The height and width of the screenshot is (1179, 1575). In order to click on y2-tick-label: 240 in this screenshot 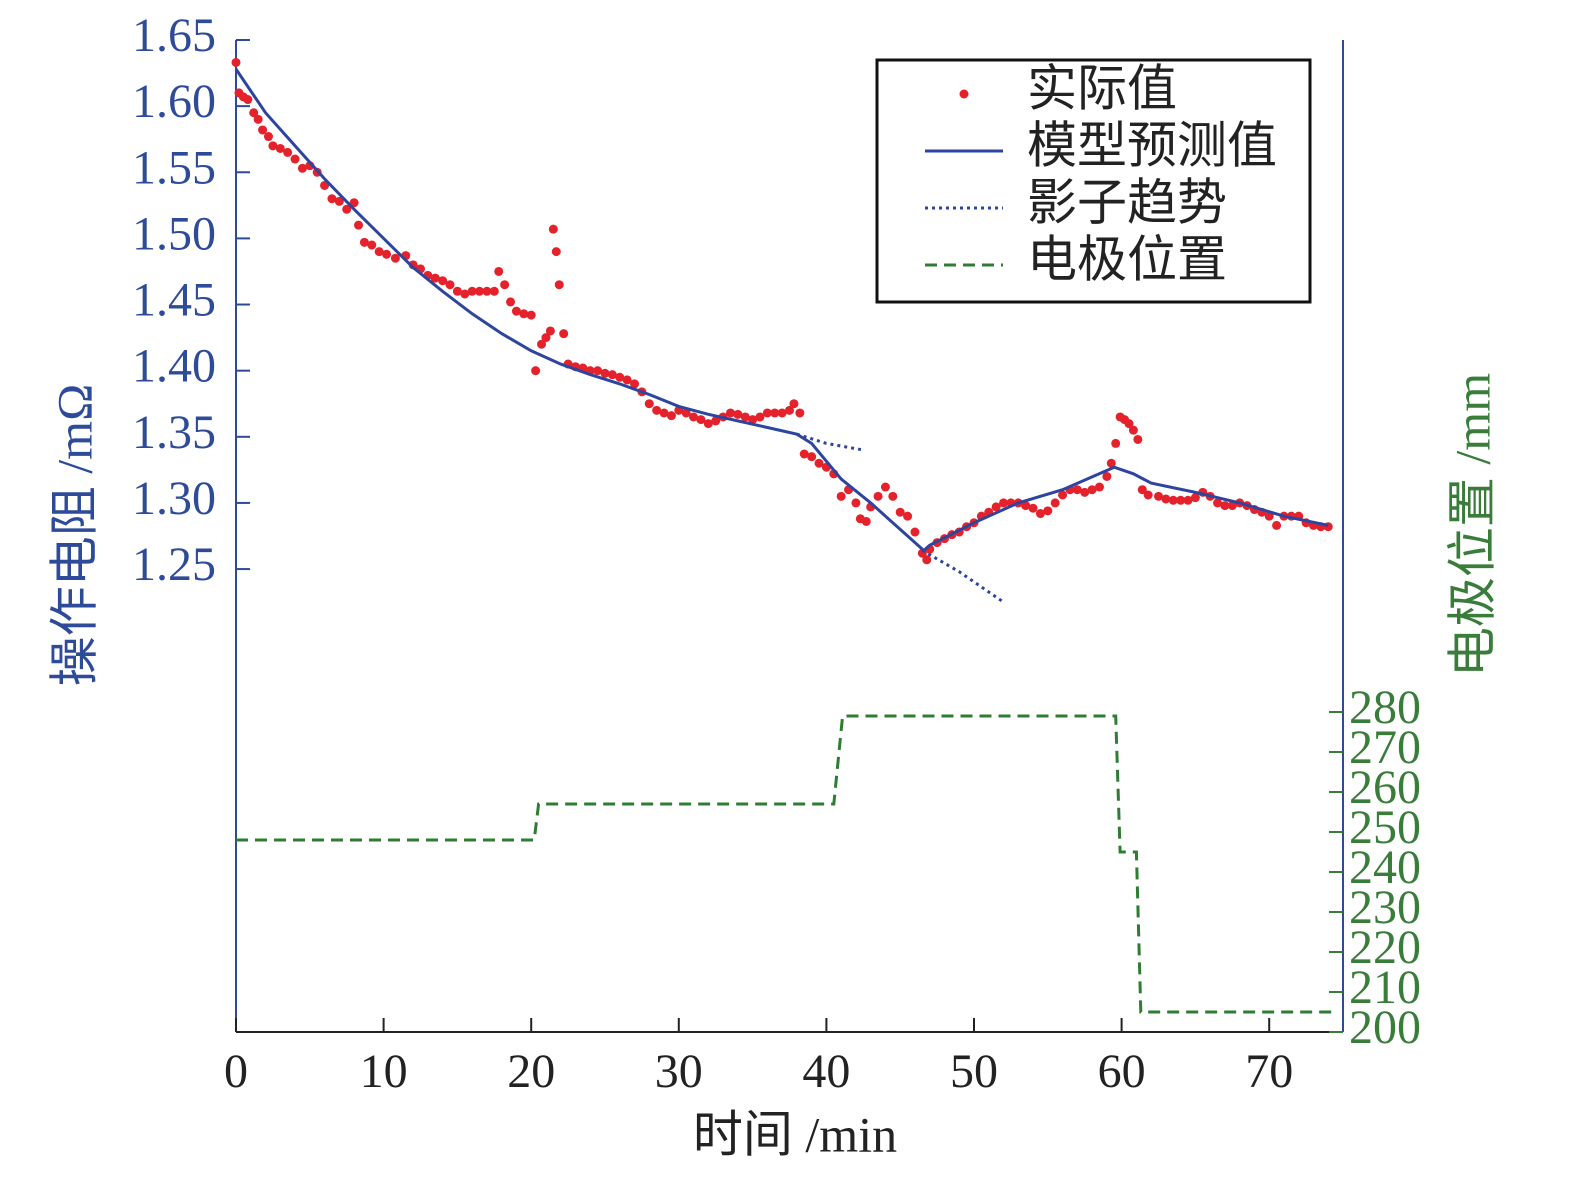, I will do `click(1385, 867)`.